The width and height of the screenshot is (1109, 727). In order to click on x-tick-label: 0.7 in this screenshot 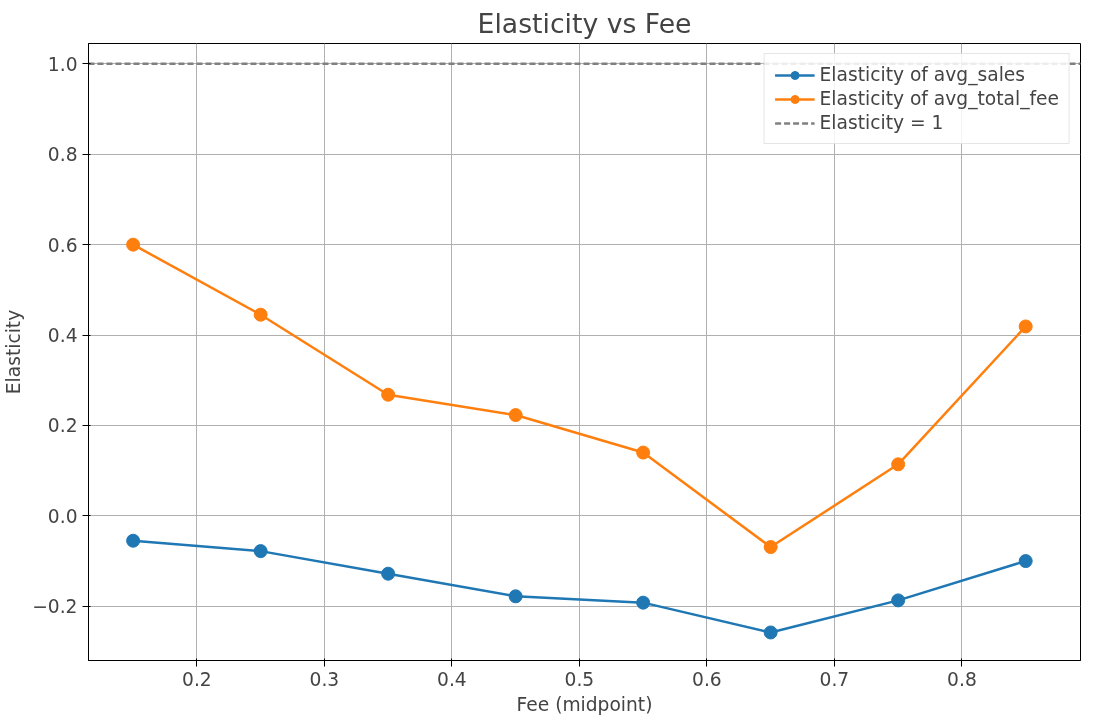, I will do `click(834, 679)`.